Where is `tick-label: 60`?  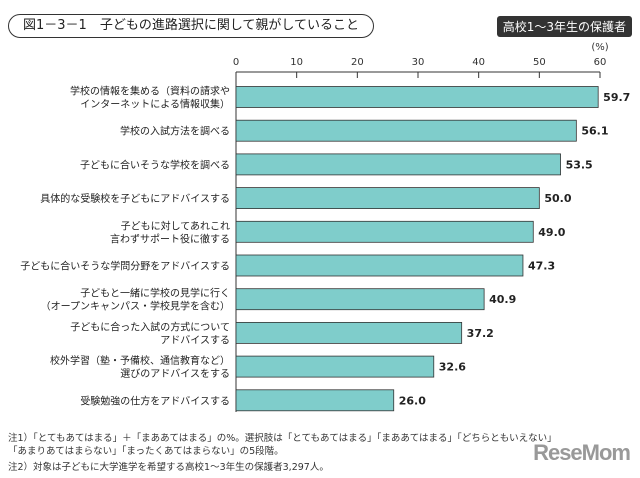 tick-label: 60 is located at coordinates (600, 62).